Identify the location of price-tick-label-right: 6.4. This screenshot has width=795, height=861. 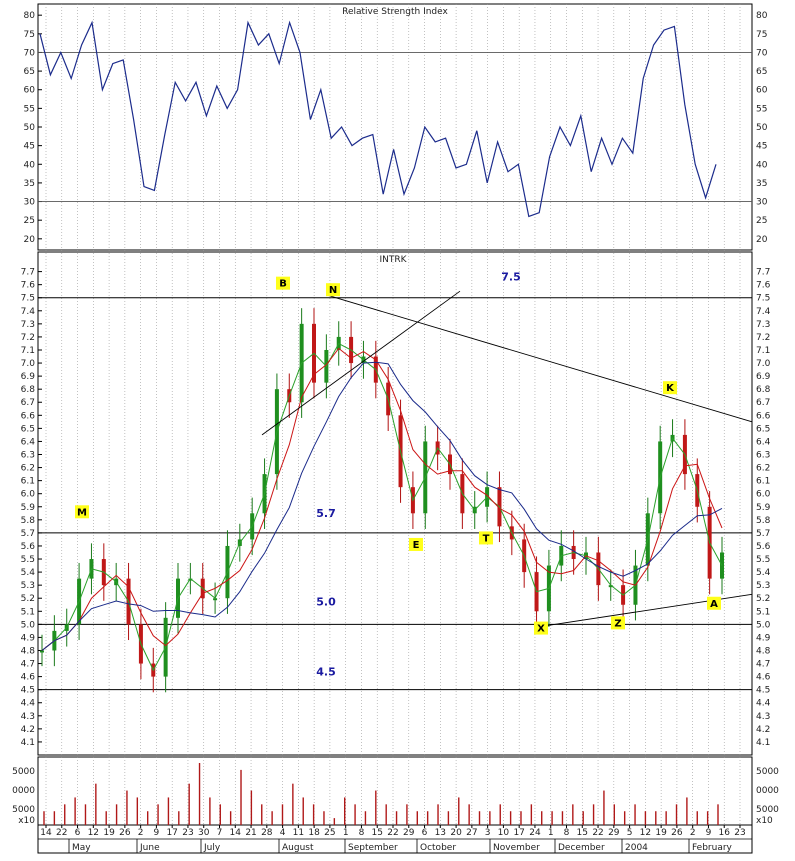
(763, 442).